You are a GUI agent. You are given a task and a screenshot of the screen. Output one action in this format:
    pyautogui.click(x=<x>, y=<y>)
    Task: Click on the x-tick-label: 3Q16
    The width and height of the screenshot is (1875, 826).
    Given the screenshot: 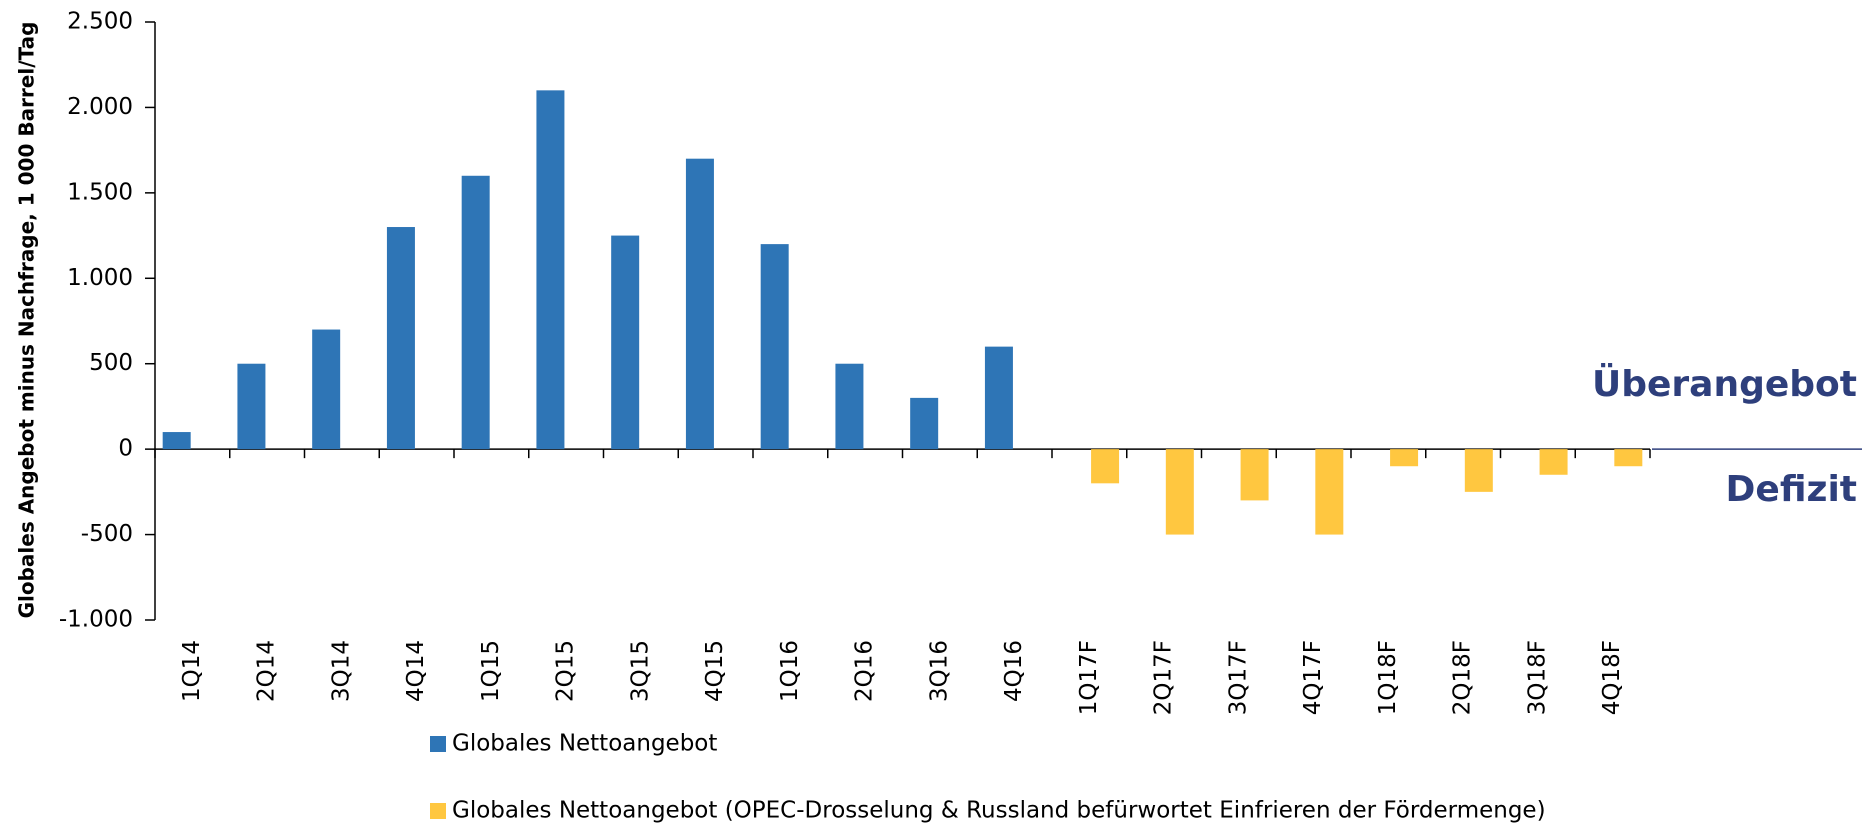 What is the action you would take?
    pyautogui.click(x=939, y=671)
    